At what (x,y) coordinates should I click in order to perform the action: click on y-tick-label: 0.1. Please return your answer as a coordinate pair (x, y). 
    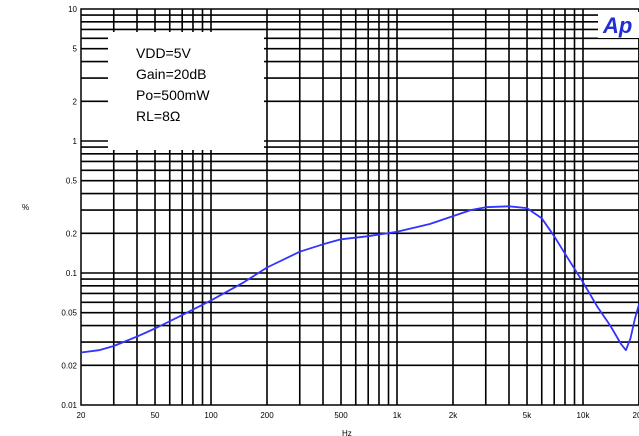
    Looking at the image, I should click on (72, 273).